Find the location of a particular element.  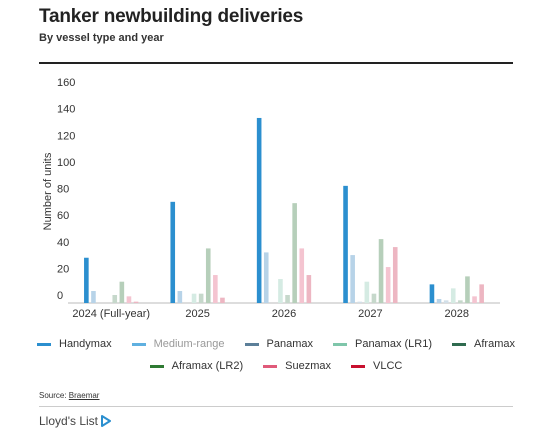

brand-logo: Lloyd's List is located at coordinates (75, 421).